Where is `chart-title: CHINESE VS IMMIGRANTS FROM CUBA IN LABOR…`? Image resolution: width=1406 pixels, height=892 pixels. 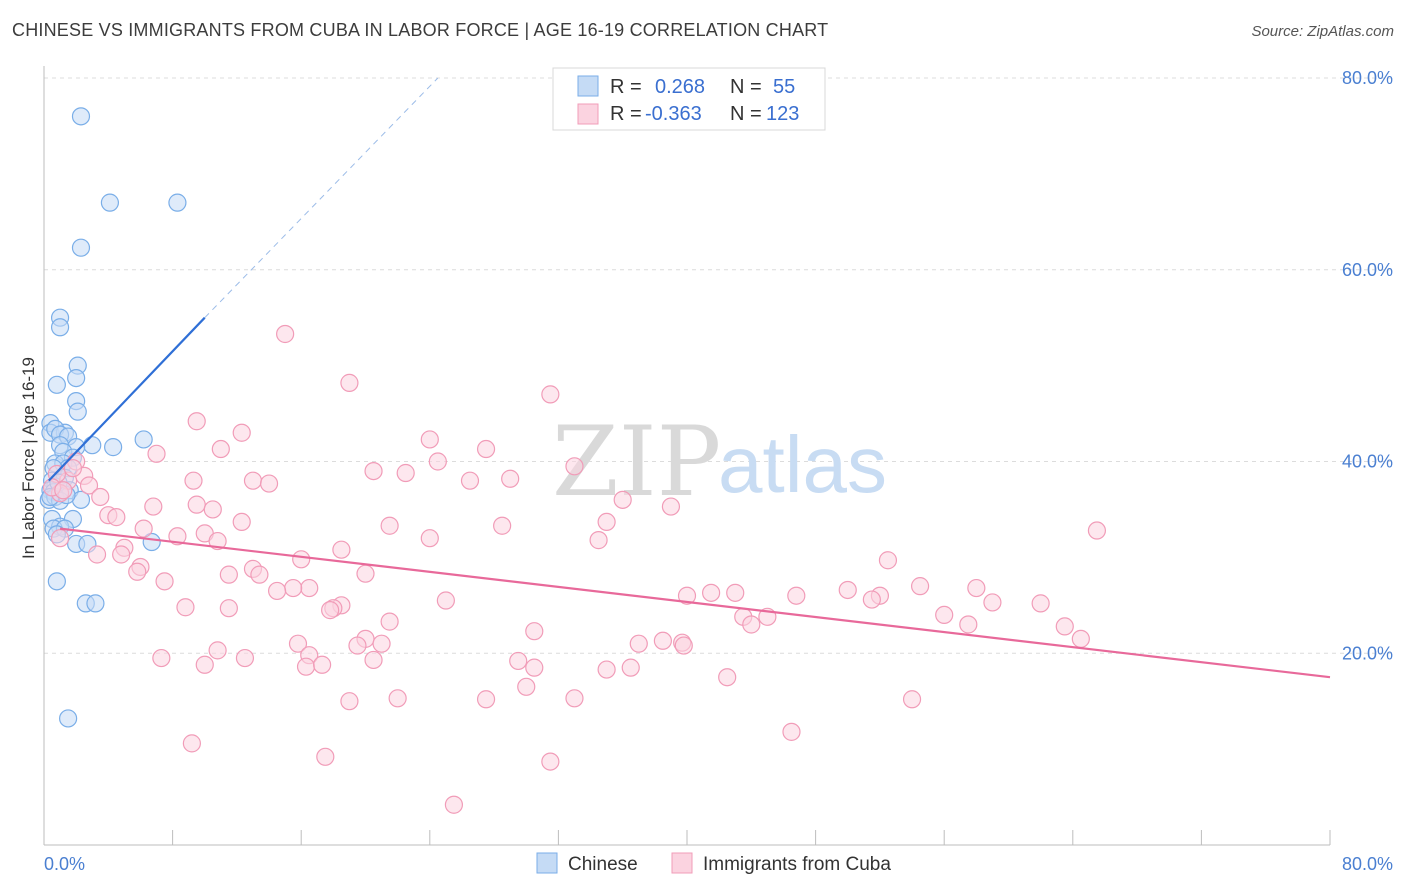
chart-title: CHINESE VS IMMIGRANTS FROM CUBA IN LABOR… is located at coordinates (420, 30).